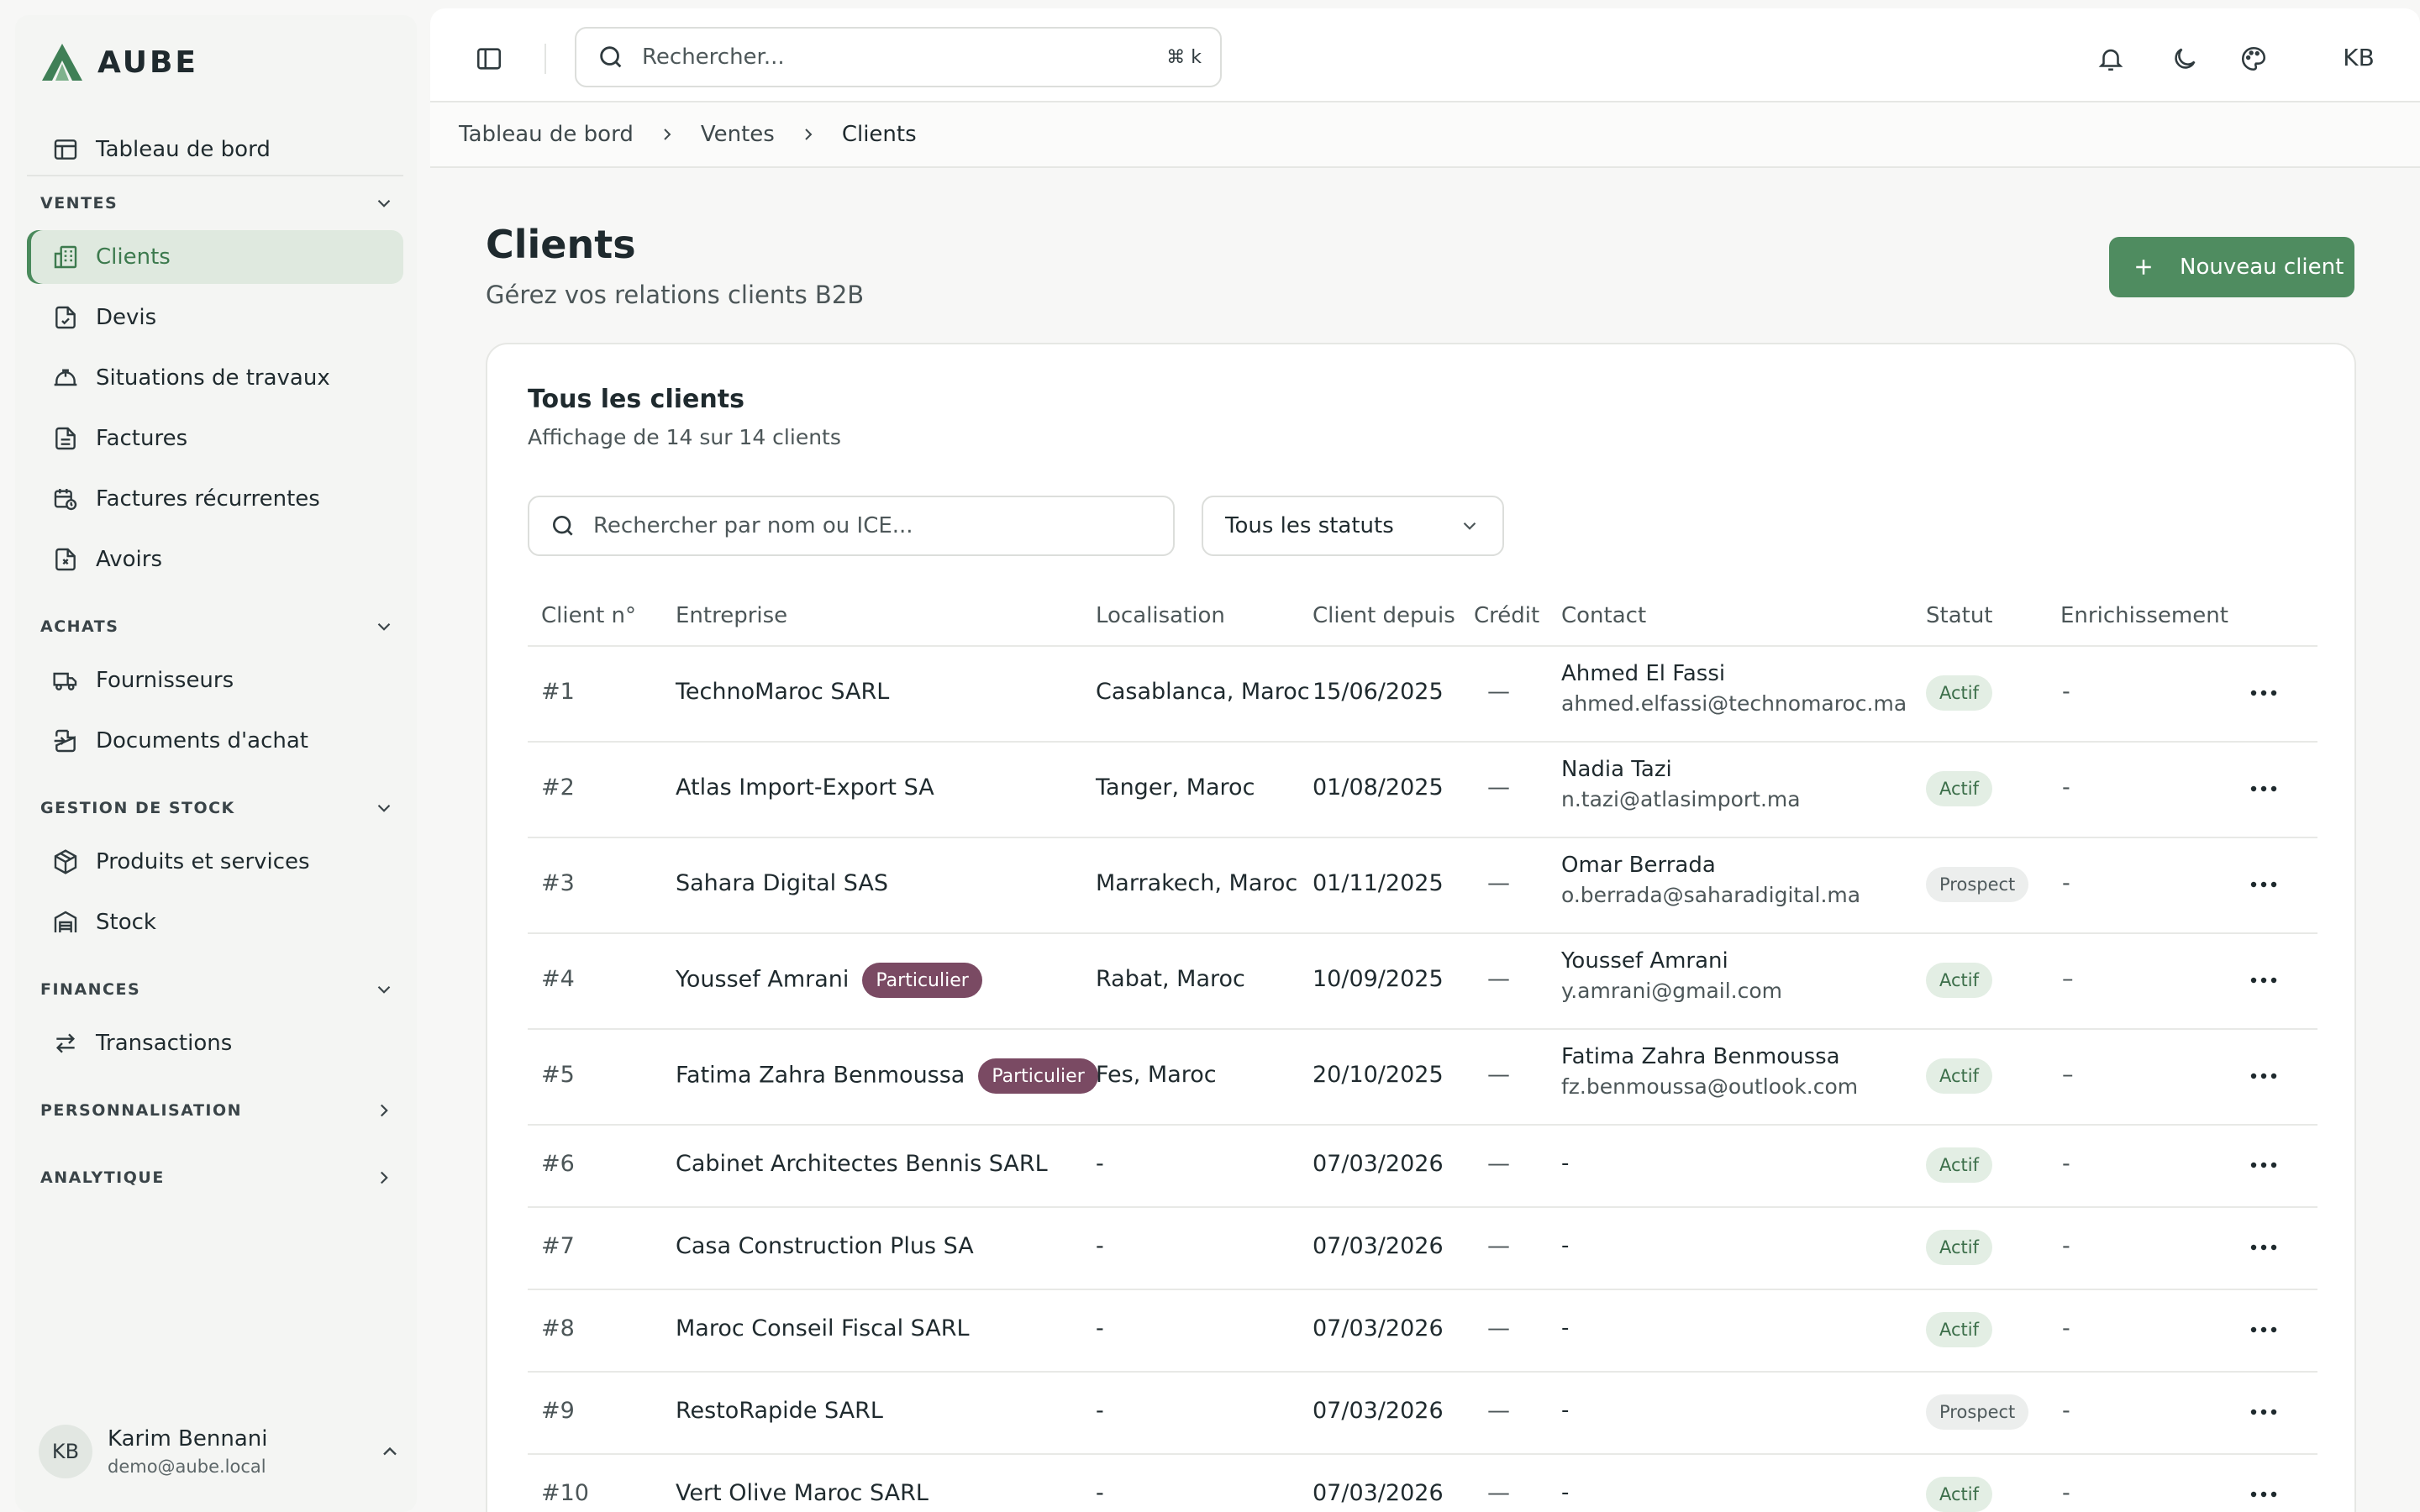 The image size is (2420, 1512). Describe the element at coordinates (2262, 267) in the screenshot. I see `new-client-label: Nouveau client` at that location.